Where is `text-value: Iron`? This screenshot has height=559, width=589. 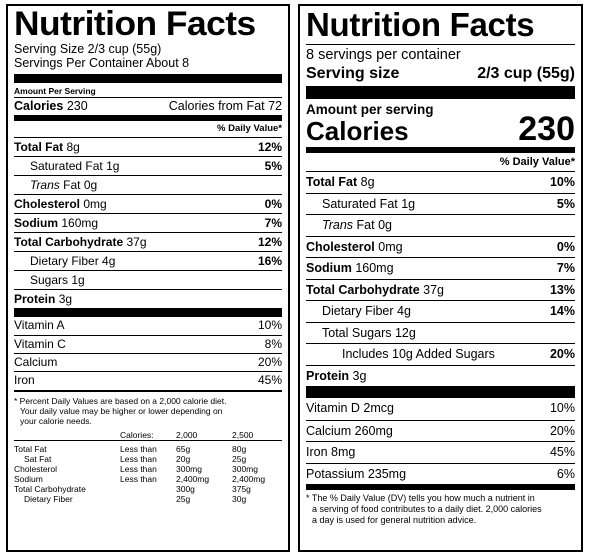 text-value: Iron is located at coordinates (24, 380).